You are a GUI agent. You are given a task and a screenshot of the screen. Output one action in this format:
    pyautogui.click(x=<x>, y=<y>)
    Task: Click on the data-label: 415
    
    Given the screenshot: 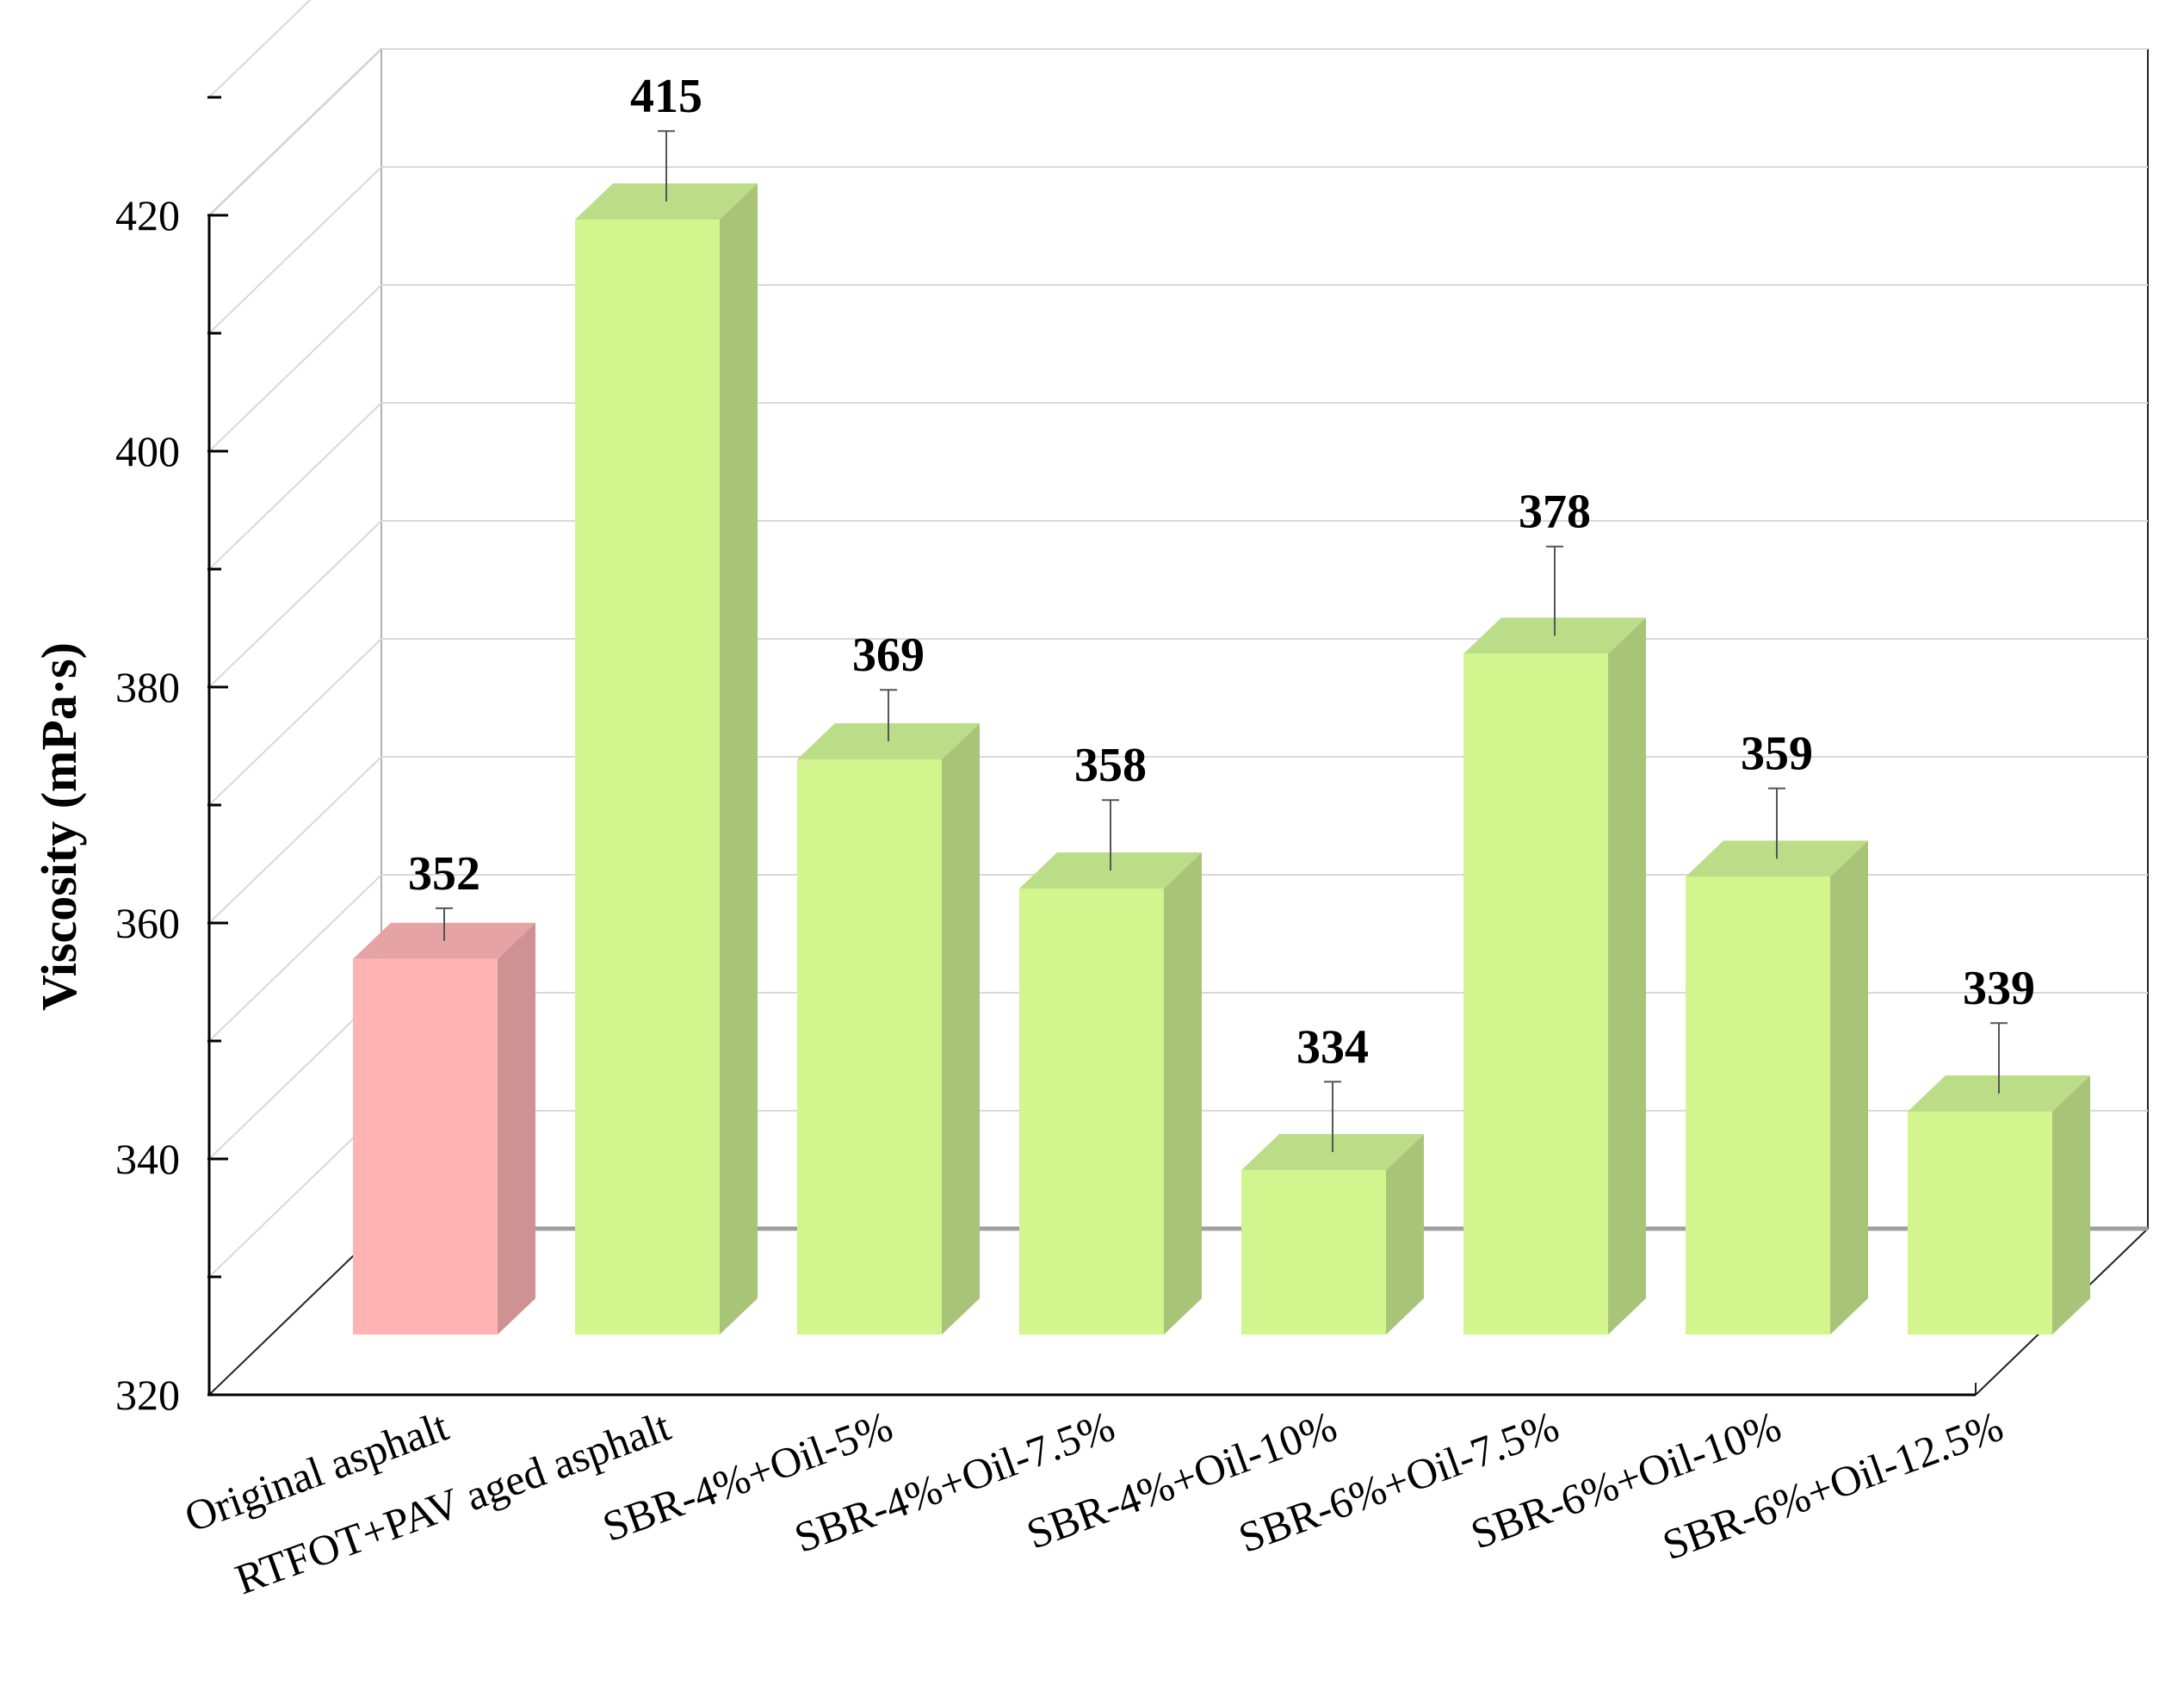 What is the action you would take?
    pyautogui.click(x=666, y=97)
    